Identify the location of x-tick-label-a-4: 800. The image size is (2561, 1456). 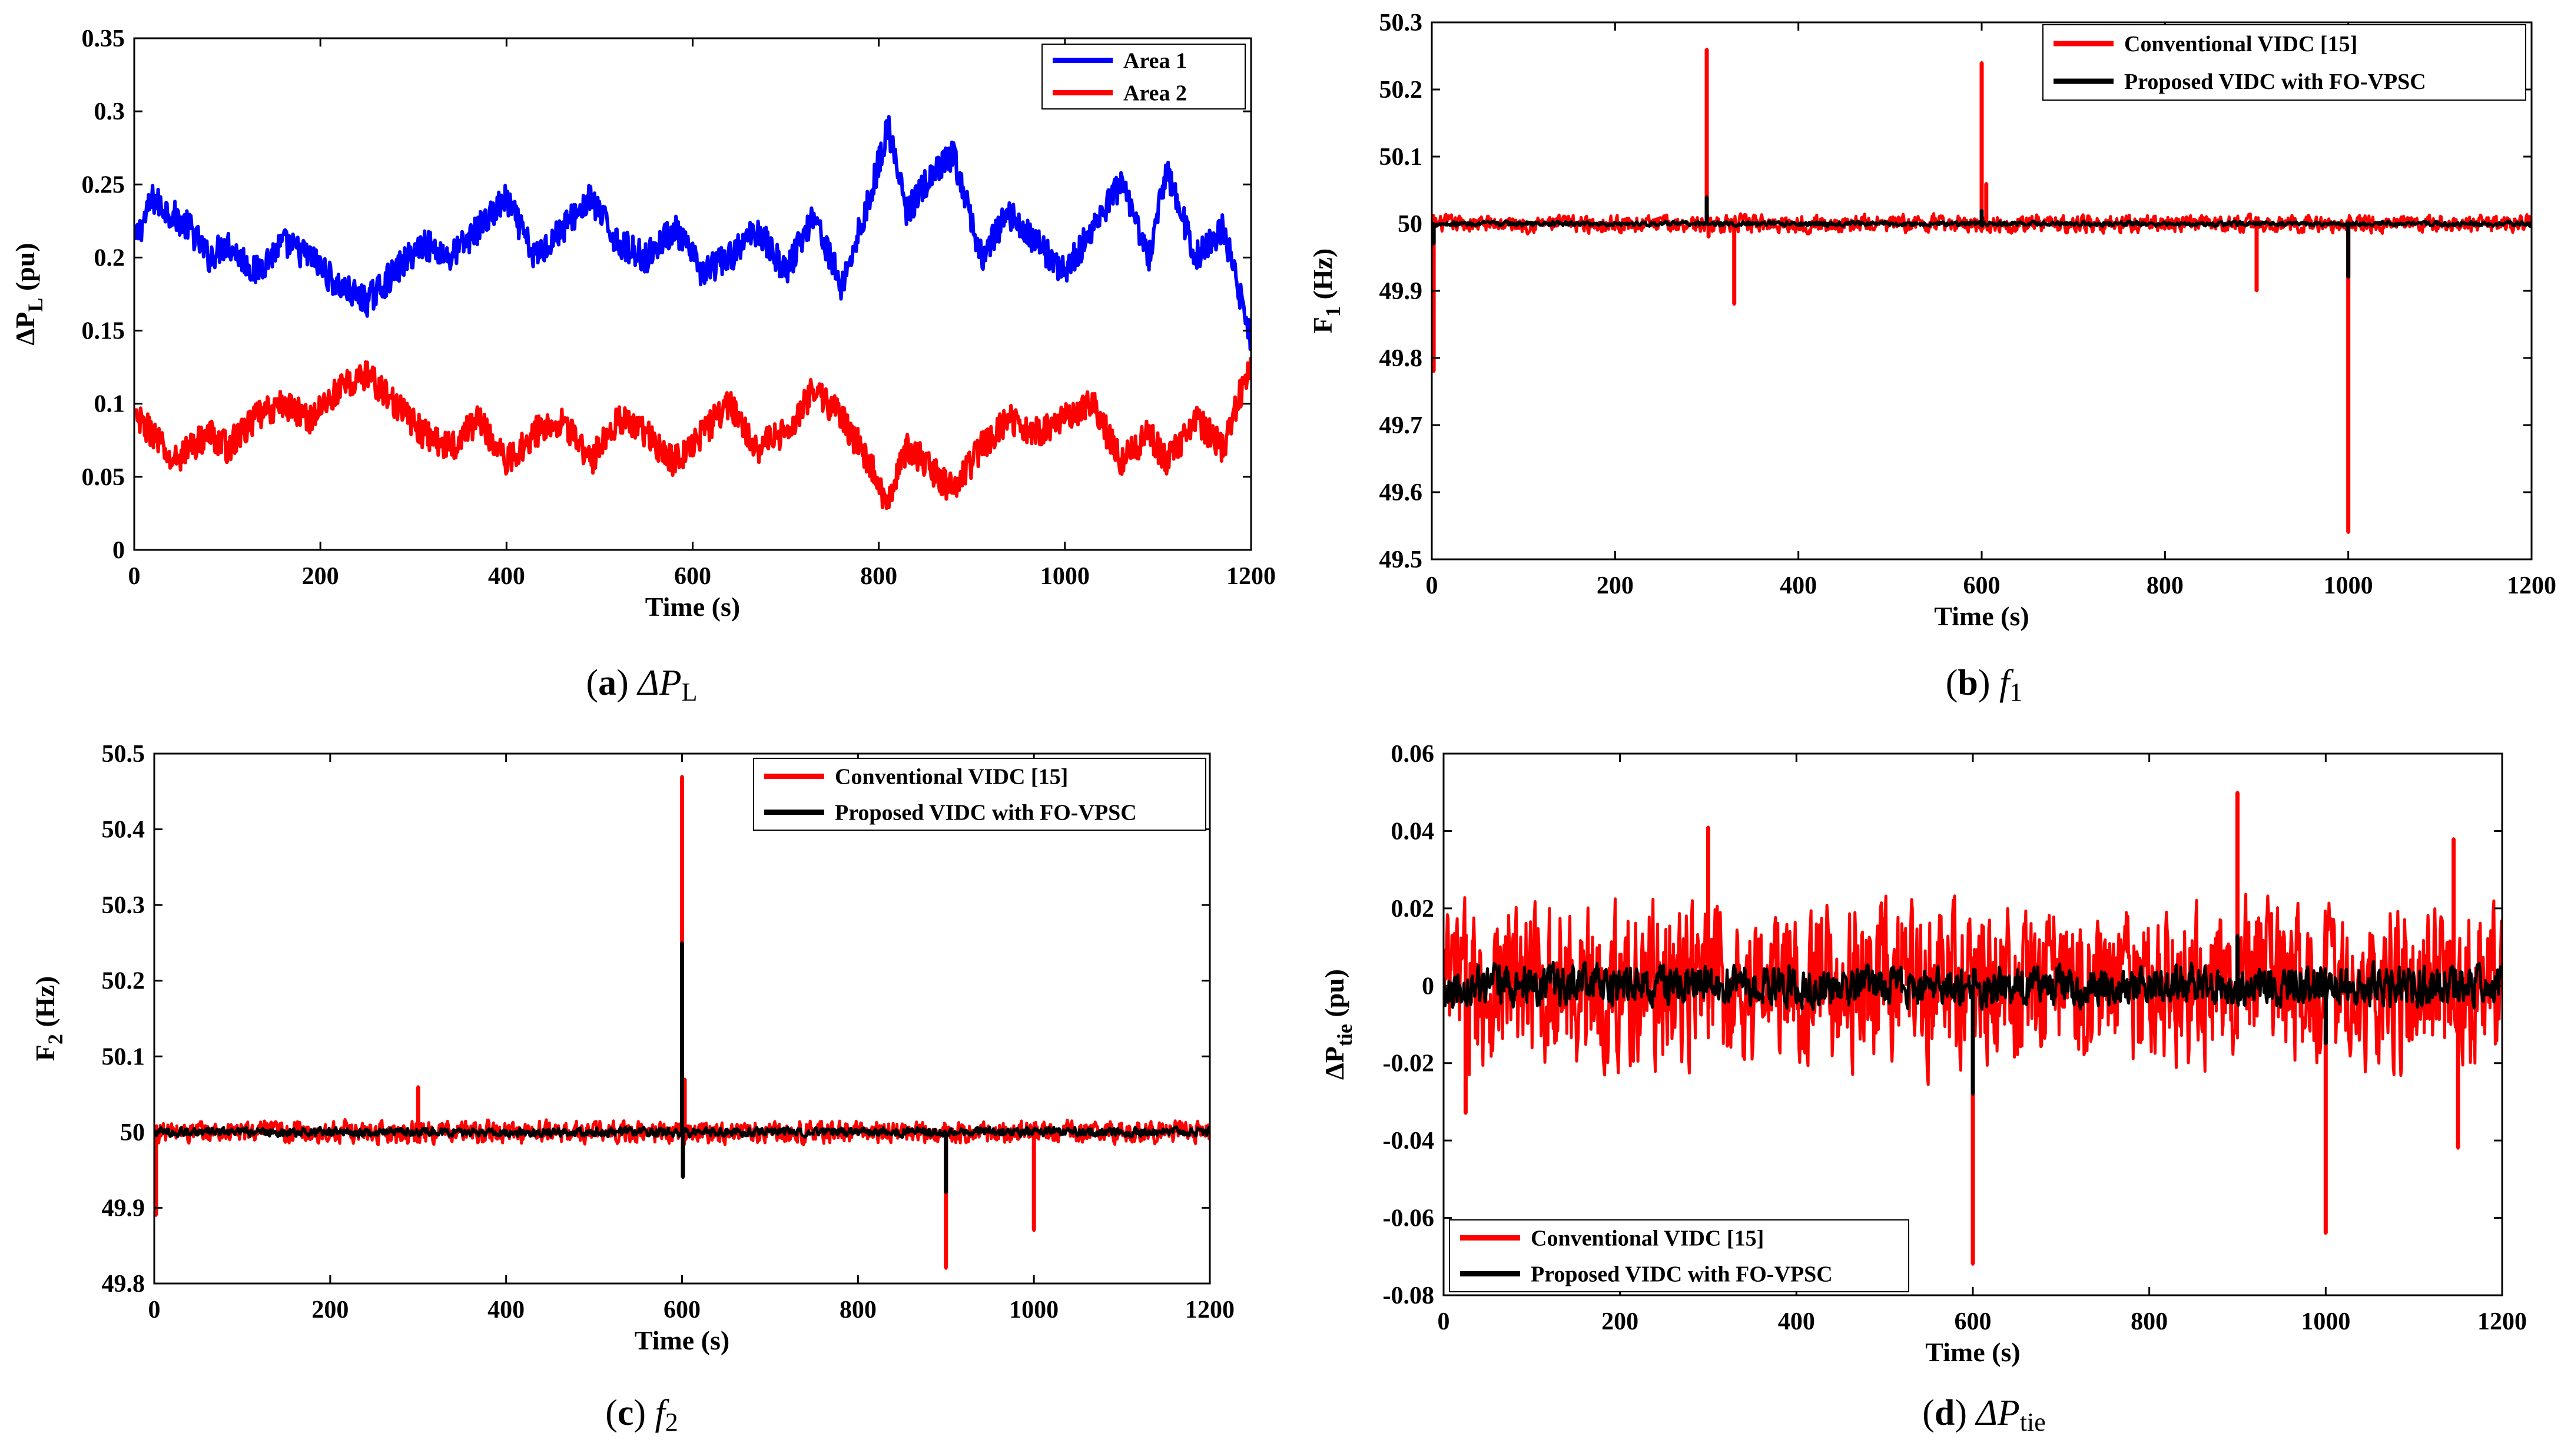
(878, 576).